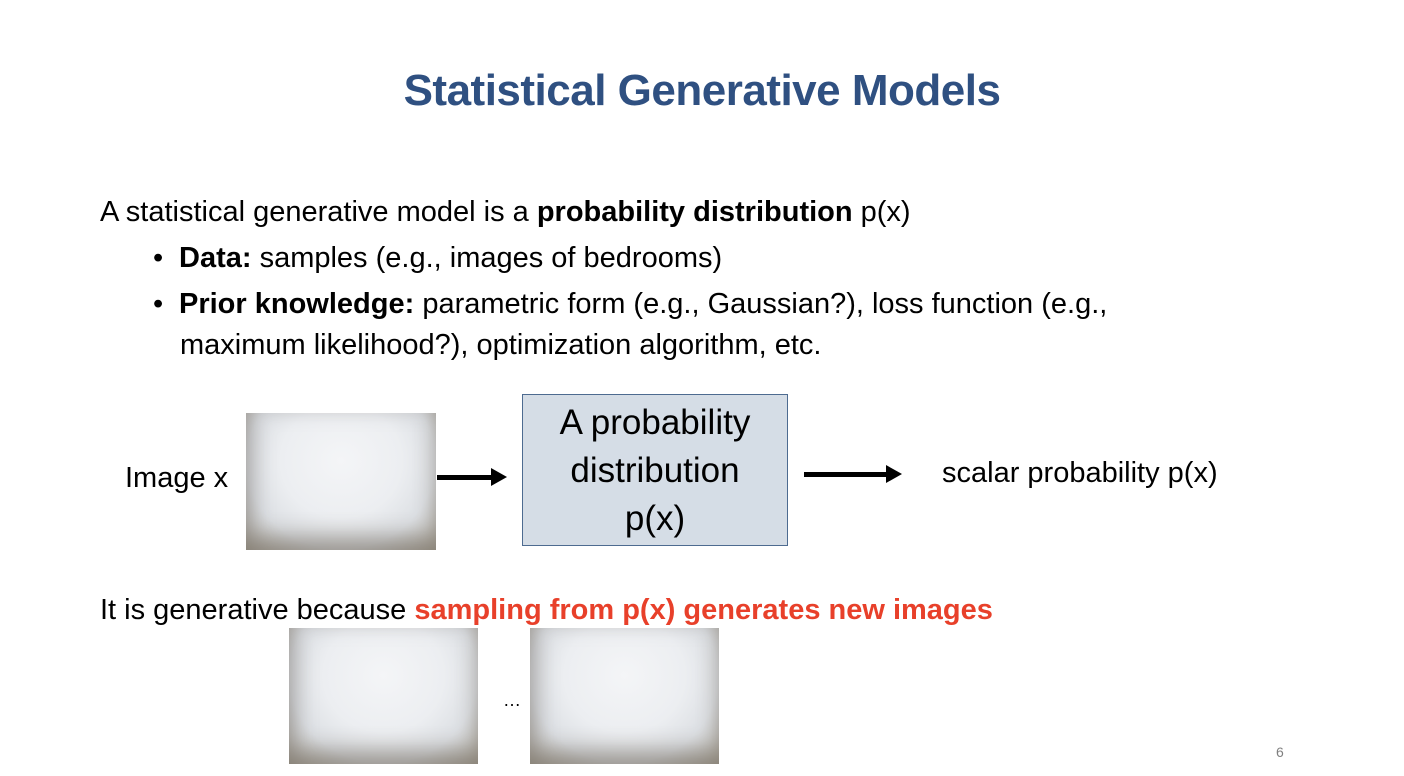 The height and width of the screenshot is (776, 1404). What do you see at coordinates (702, 90) in the screenshot?
I see `slide-title: Statistical Generative Models` at bounding box center [702, 90].